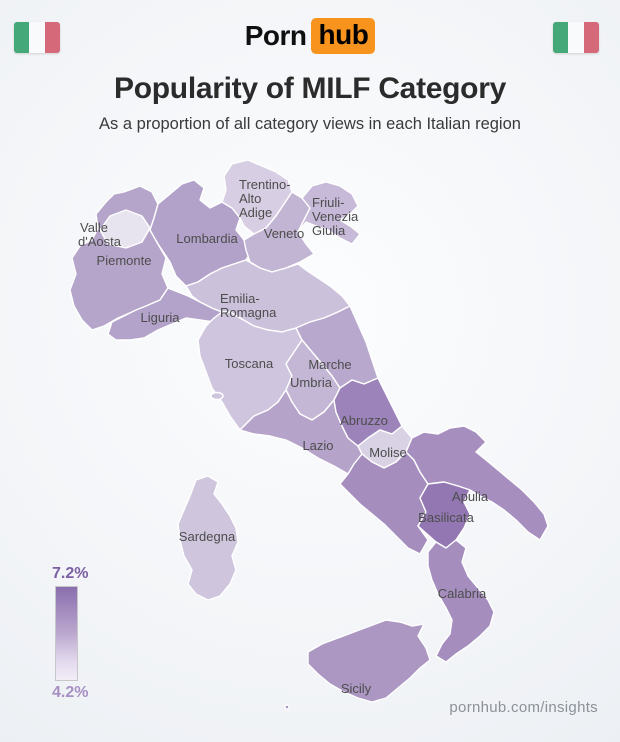 This screenshot has width=620, height=742. I want to click on region-label-valle-daosta: d'Aosta, so click(100, 241).